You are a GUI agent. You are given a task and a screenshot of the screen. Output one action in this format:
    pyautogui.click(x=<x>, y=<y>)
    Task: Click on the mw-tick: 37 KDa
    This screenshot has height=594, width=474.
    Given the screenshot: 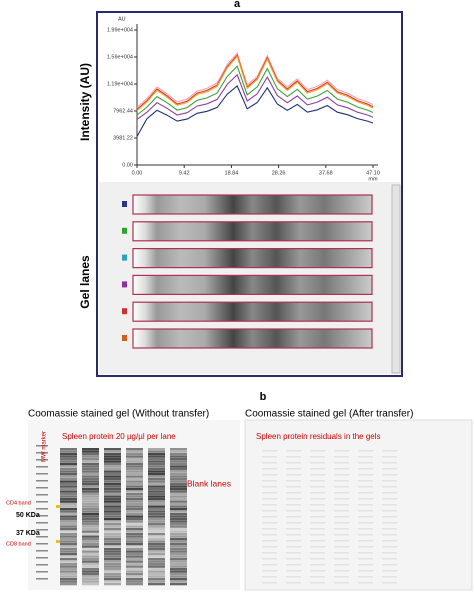 What is the action you would take?
    pyautogui.click(x=28, y=533)
    